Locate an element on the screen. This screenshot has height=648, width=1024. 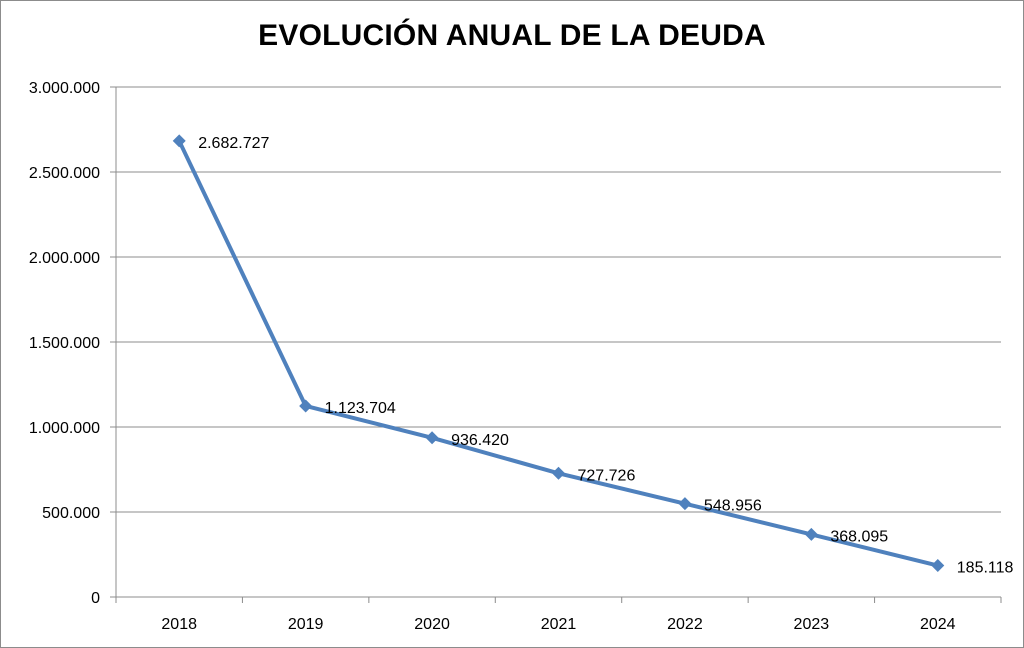
y-tick-label: 0 is located at coordinates (95, 598).